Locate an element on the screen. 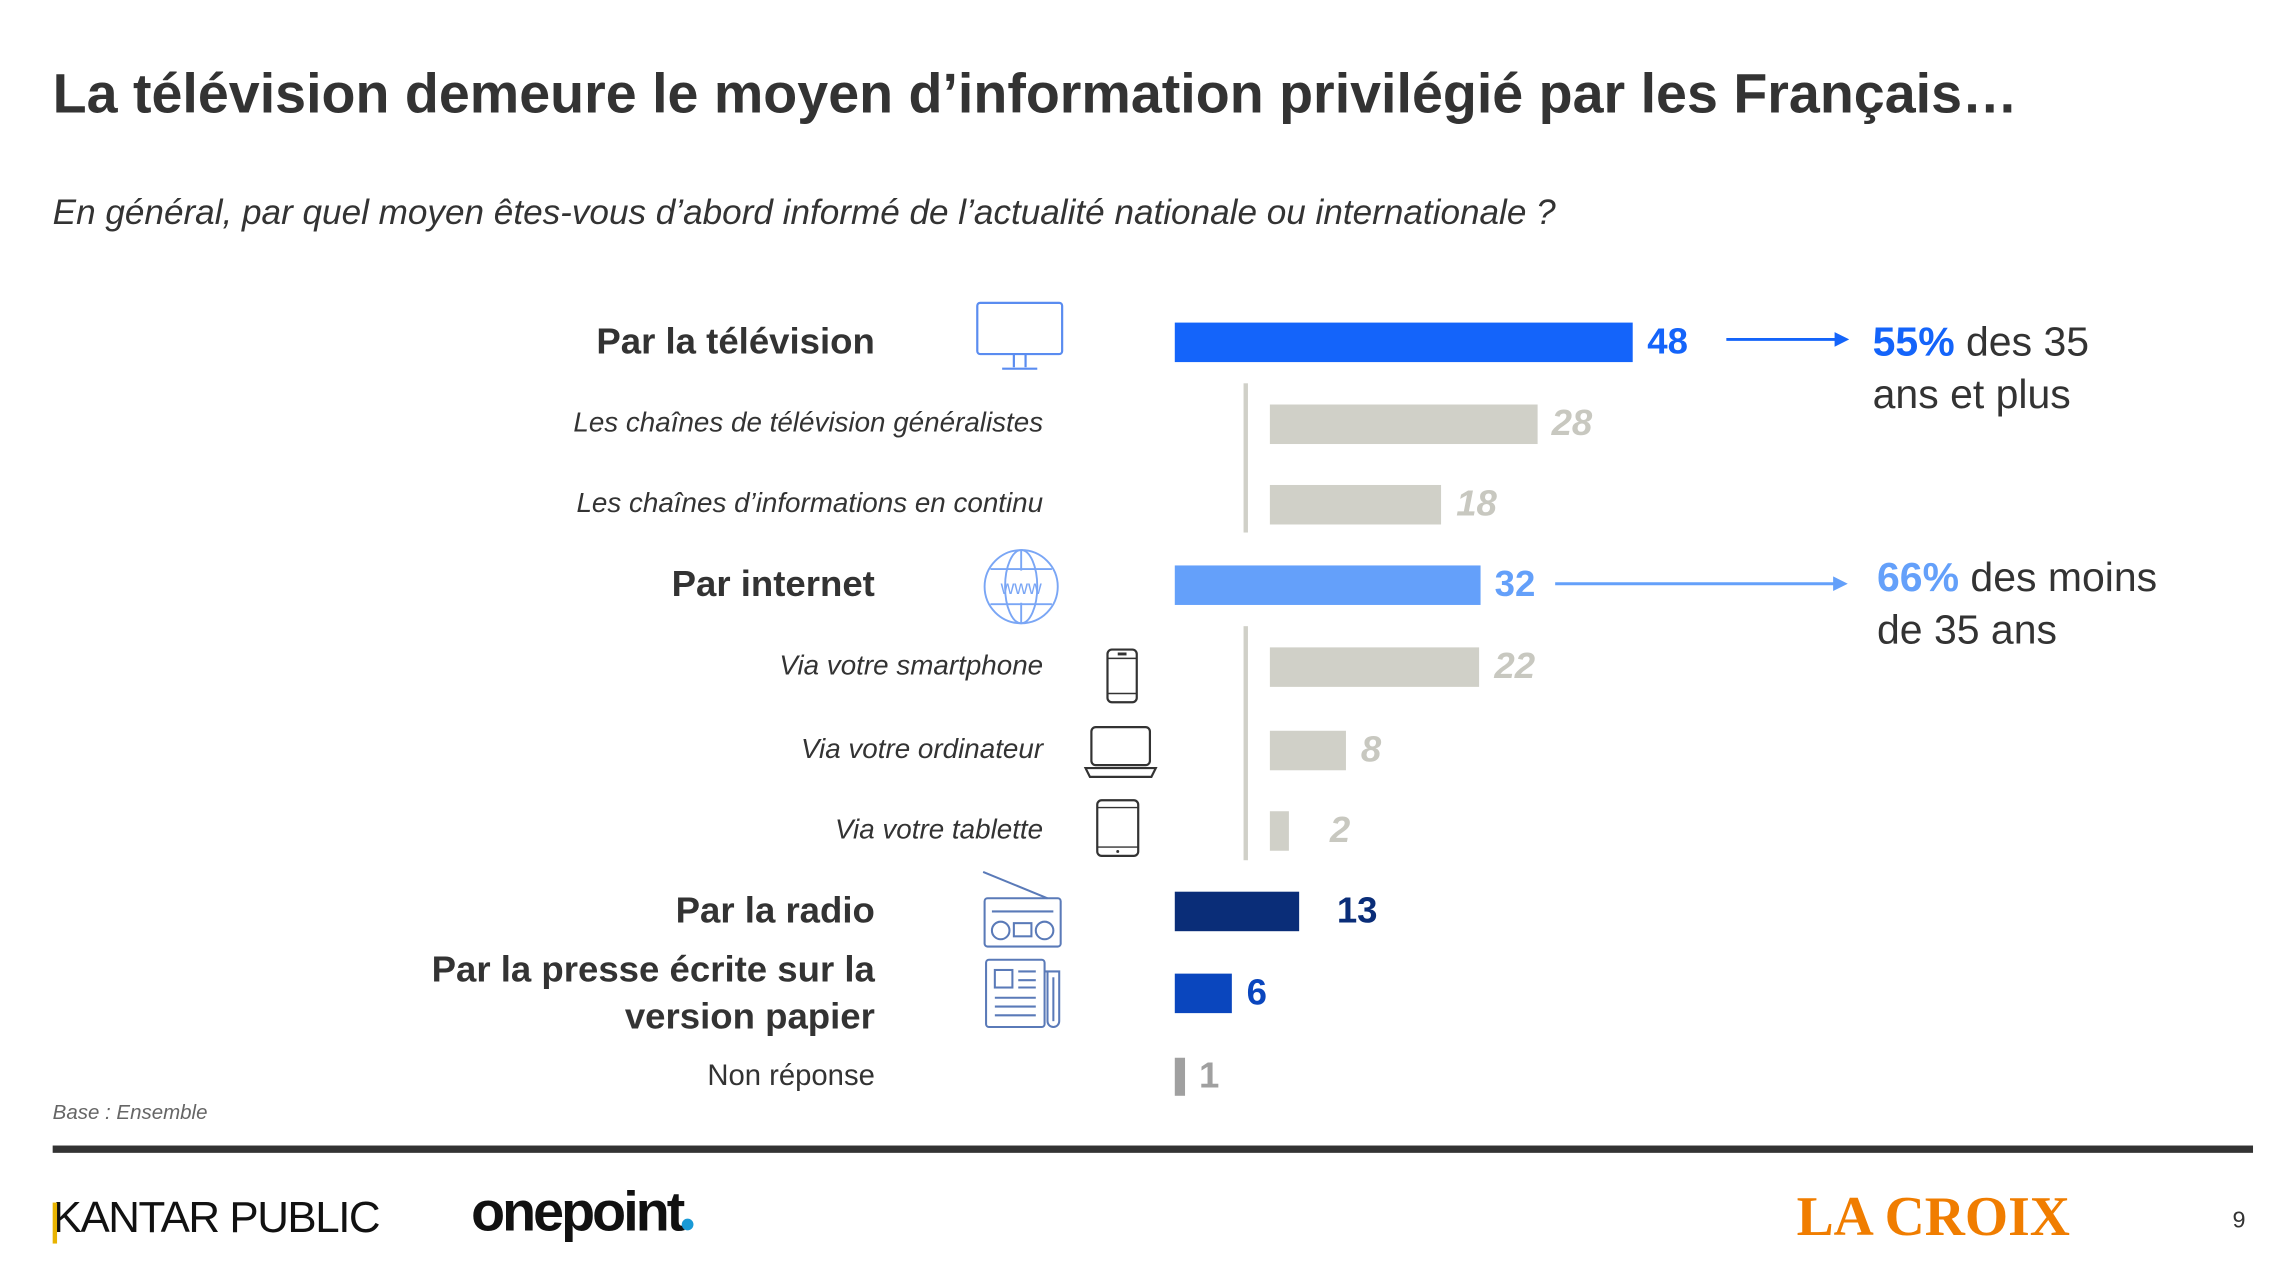 The height and width of the screenshot is (1270, 2294). category-label: Via votre ordinateur is located at coordinates (922, 750).